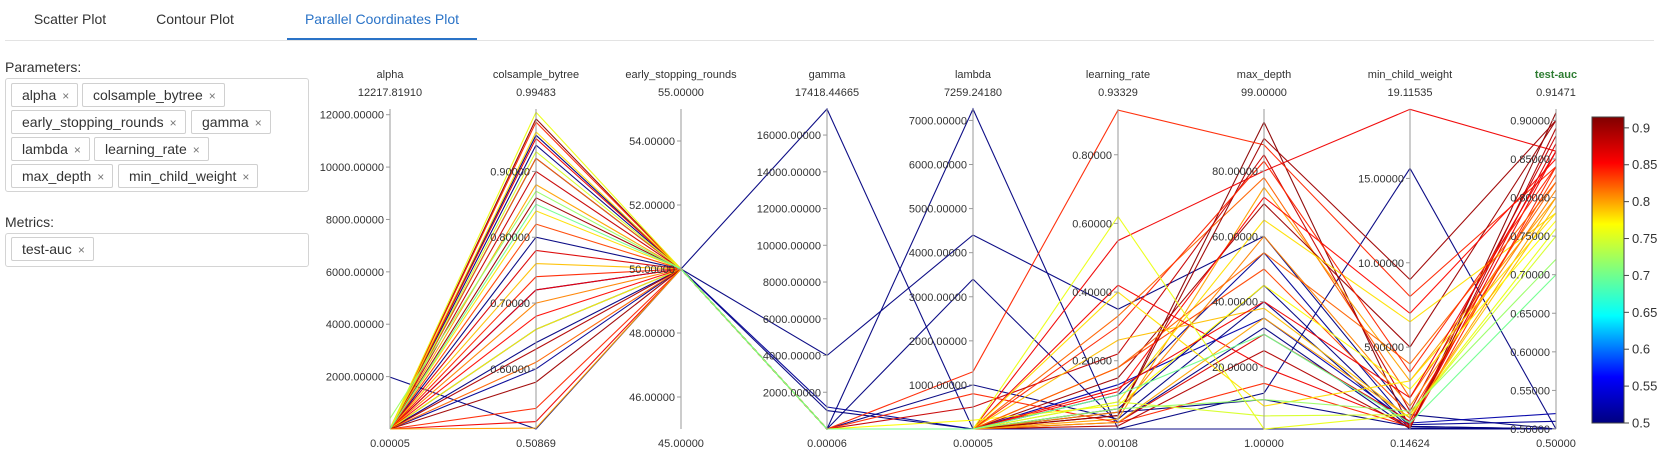 The height and width of the screenshot is (472, 1664). Describe the element at coordinates (1530, 160) in the screenshot. I see `axis-tick-label: 0.85000` at that location.